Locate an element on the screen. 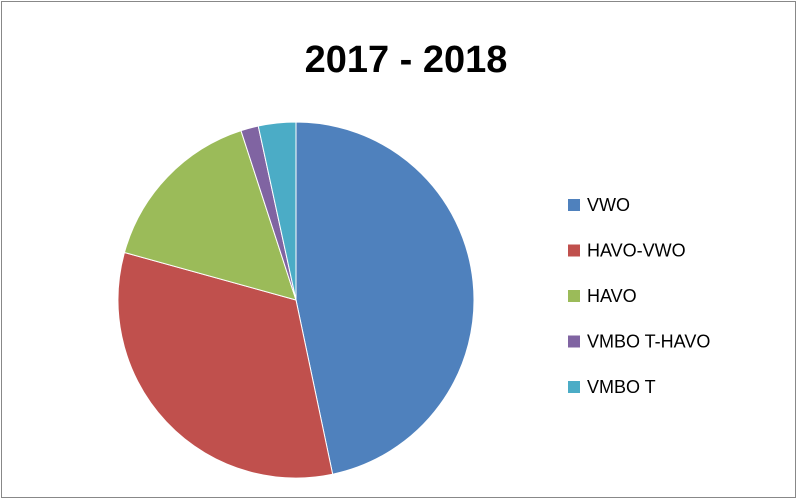 The height and width of the screenshot is (499, 797). chart-title: 2017 - 2018 is located at coordinates (406, 60).